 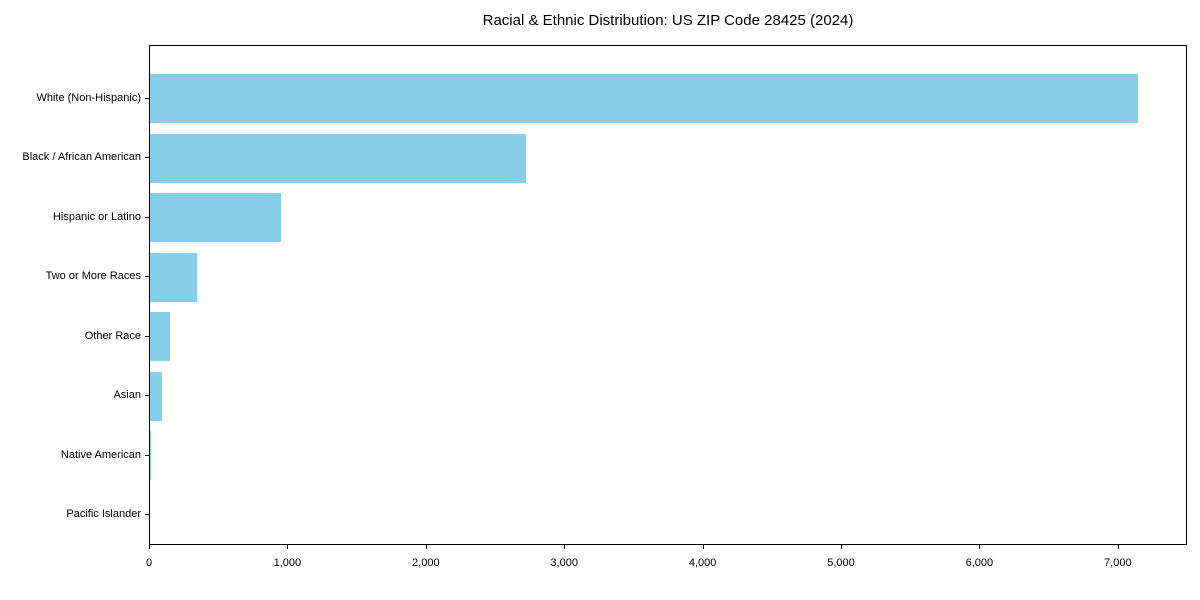 I want to click on x-tick-label-4000: 4,000, so click(x=702, y=563).